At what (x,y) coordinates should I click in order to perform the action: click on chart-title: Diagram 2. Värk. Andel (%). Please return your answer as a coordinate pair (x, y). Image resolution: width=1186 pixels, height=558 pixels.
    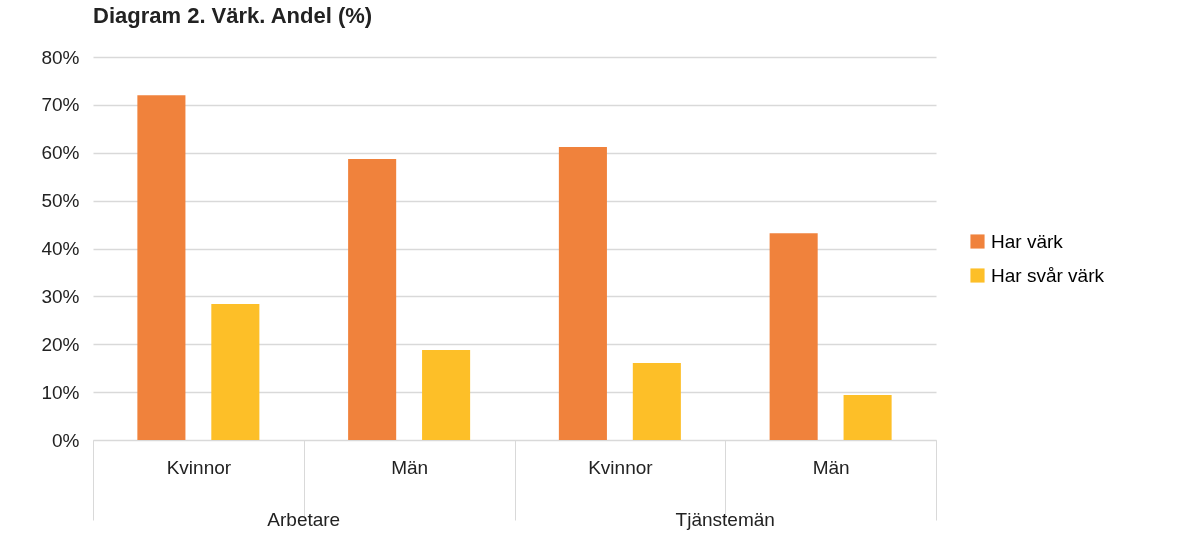
    Looking at the image, I should click on (233, 15).